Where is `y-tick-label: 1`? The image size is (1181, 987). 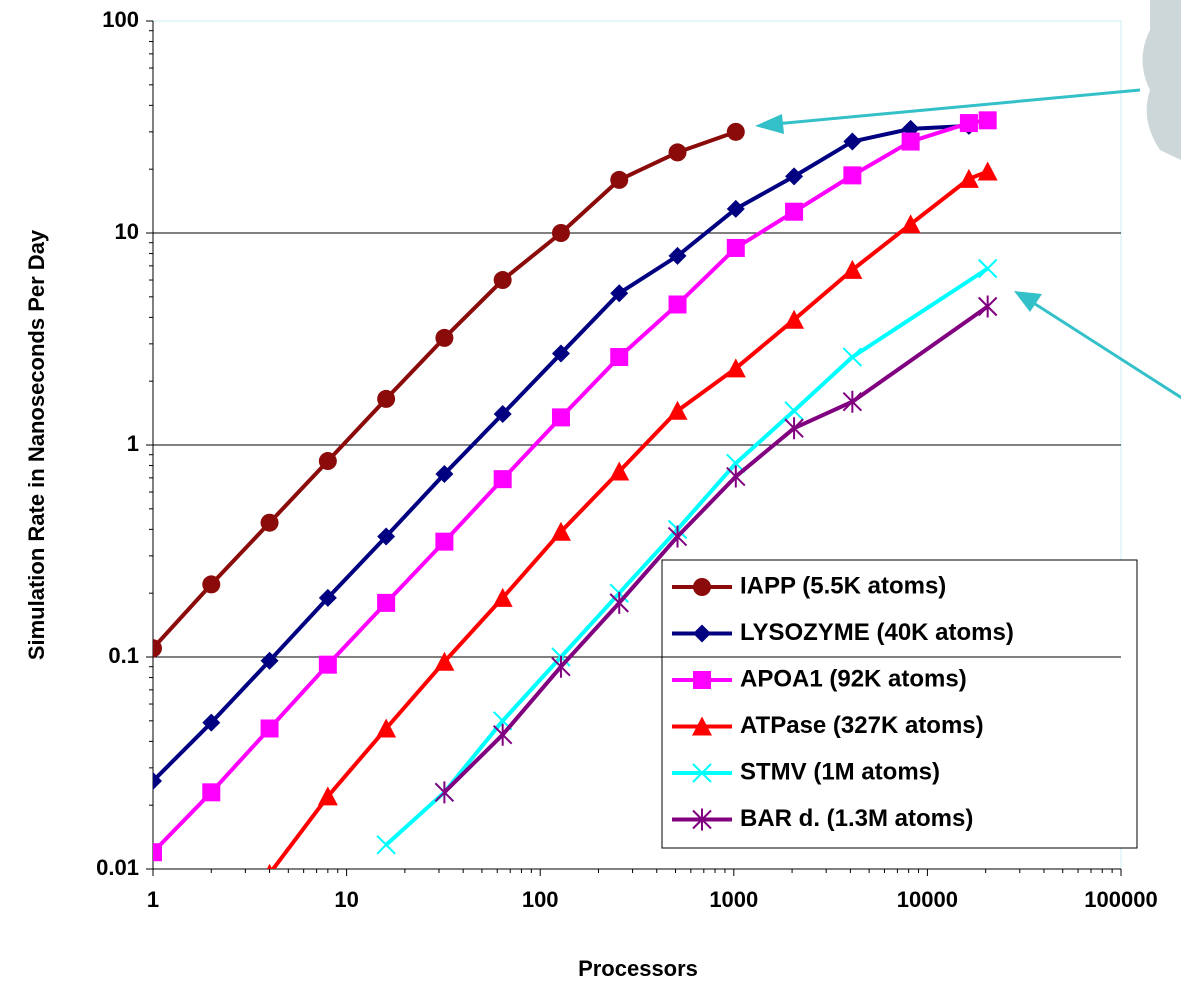 y-tick-label: 1 is located at coordinates (133, 443).